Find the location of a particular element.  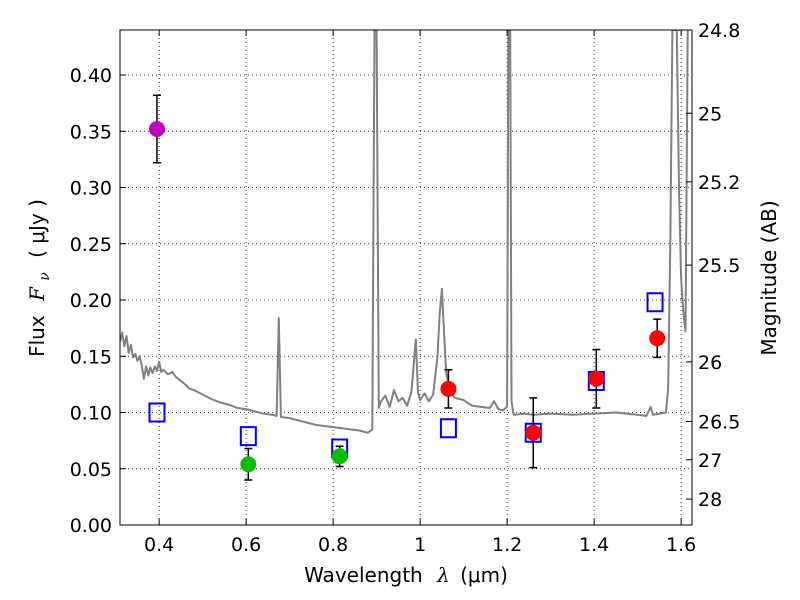

y-tick-label: 0.05 is located at coordinates (91, 470).